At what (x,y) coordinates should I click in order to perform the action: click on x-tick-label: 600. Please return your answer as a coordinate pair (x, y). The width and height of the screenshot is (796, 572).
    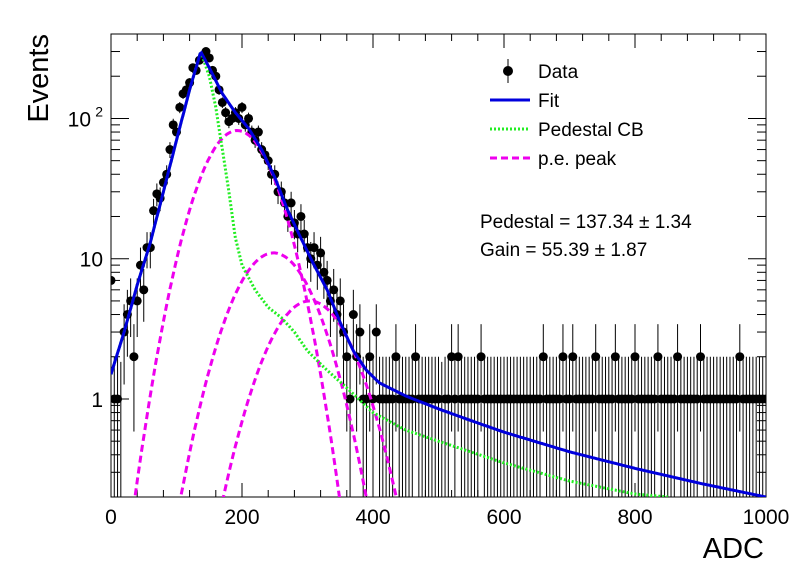
    Looking at the image, I should click on (503, 517).